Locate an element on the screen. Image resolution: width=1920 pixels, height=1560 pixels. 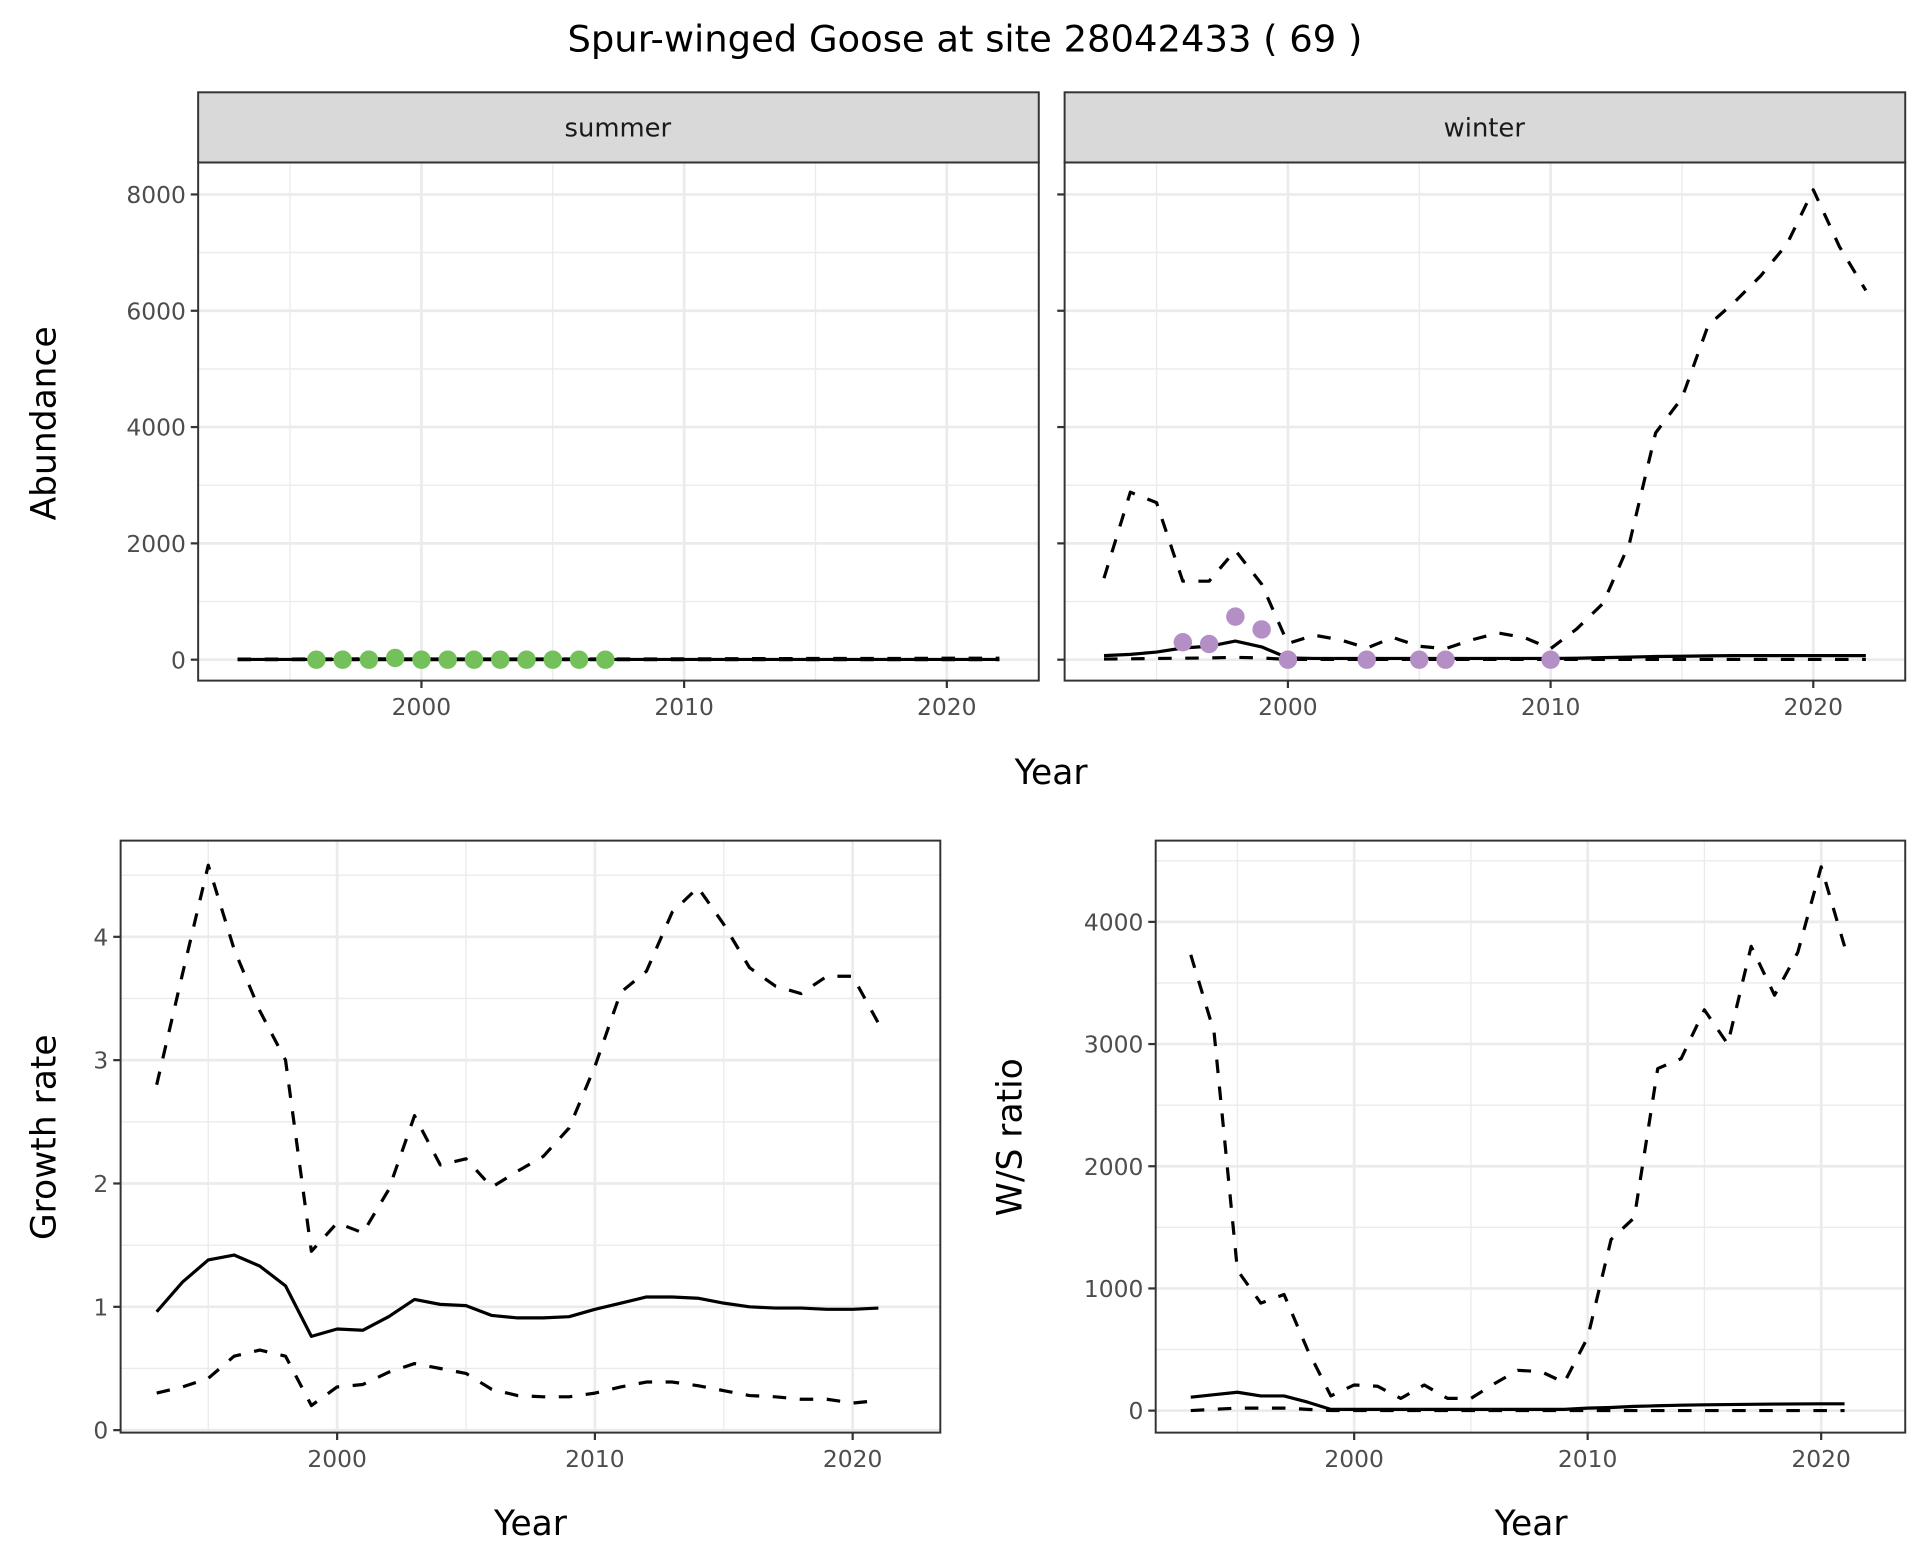
x-axis-title-growth: Year is located at coordinates (530, 1524).